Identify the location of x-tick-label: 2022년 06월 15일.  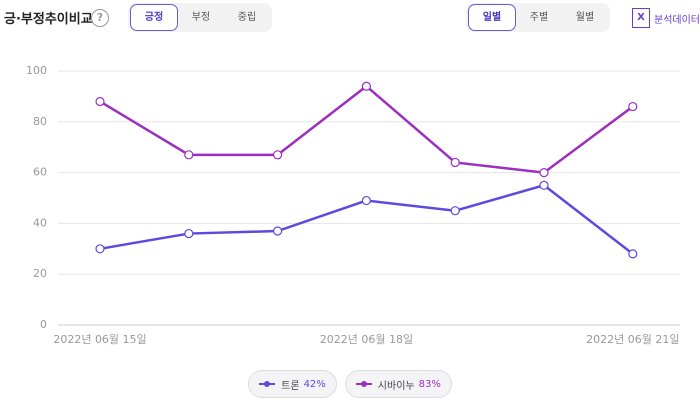
(99, 339).